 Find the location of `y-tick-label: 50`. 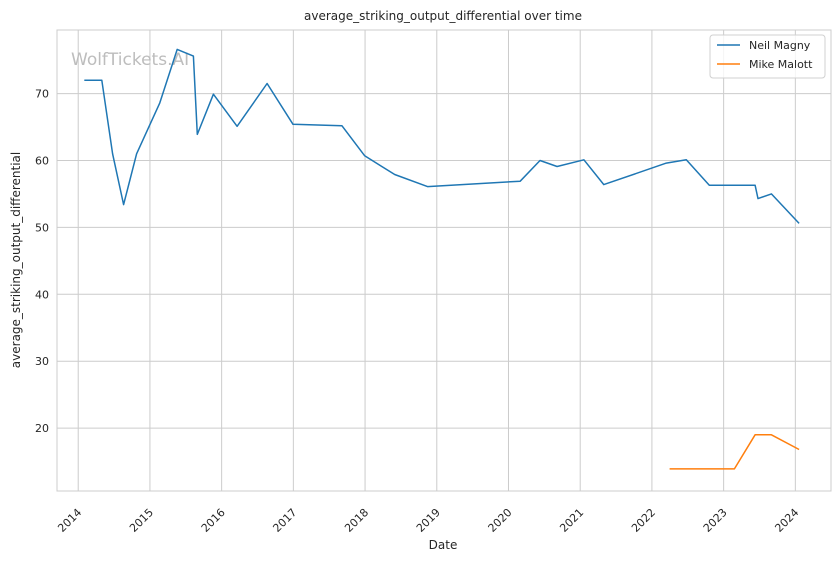

y-tick-label: 50 is located at coordinates (42, 227).